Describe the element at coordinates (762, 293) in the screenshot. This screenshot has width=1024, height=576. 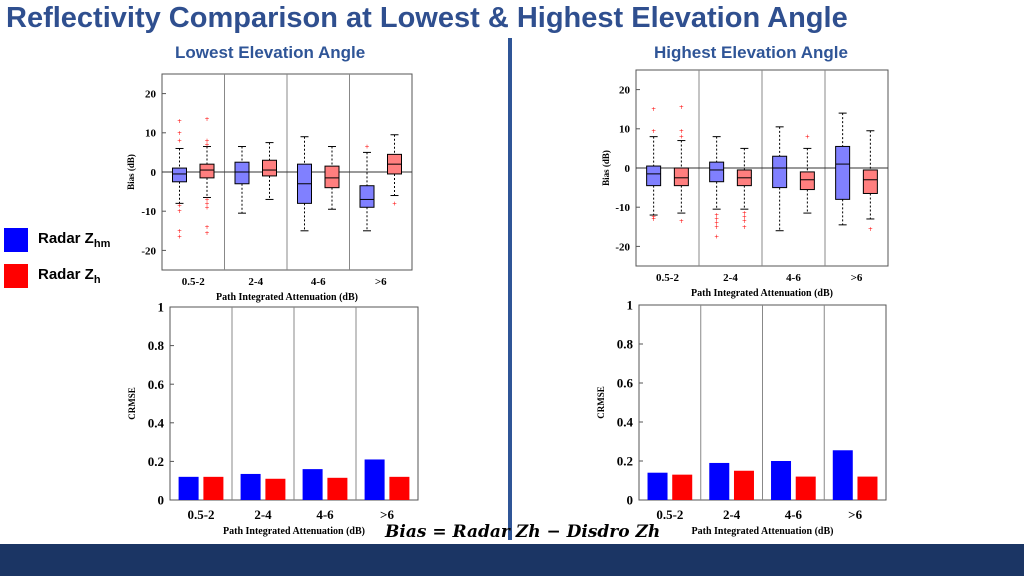
I see `bias-highest-xlabel: Path Integrated Attenuation (dB)` at that location.